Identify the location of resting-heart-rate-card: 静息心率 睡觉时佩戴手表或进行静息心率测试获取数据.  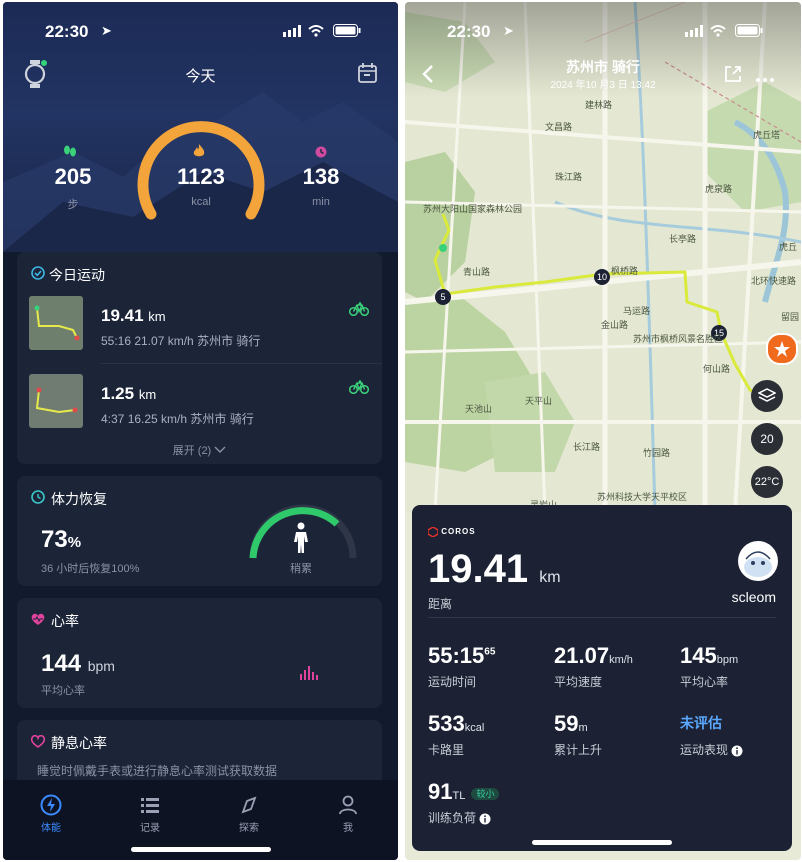
(199, 755).